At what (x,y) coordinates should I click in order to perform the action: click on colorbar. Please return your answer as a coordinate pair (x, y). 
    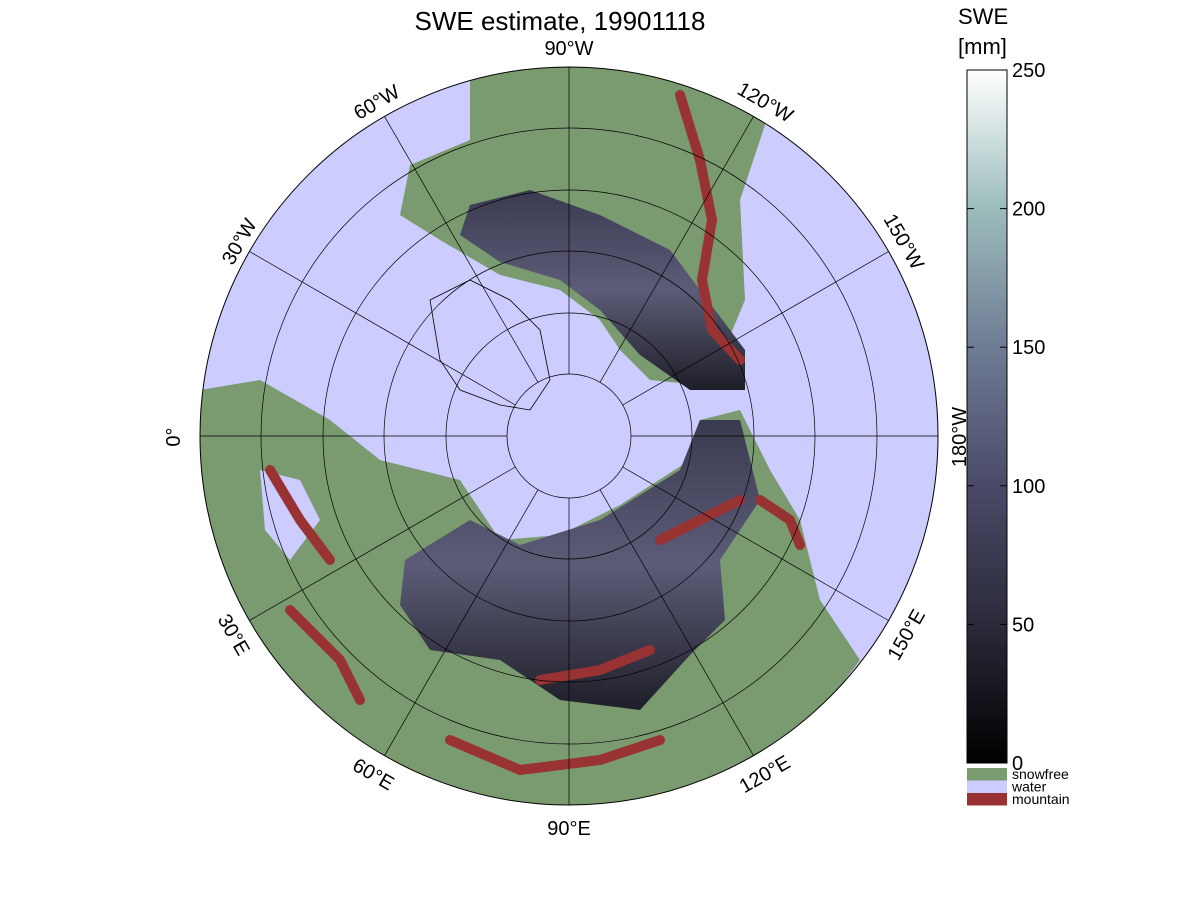
    Looking at the image, I should click on (987, 416).